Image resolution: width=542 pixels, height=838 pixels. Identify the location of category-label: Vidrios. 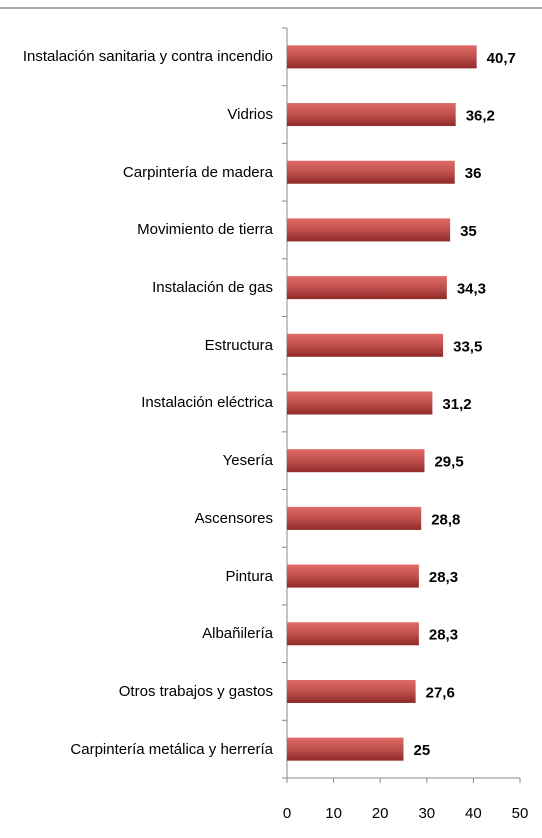
(136, 115).